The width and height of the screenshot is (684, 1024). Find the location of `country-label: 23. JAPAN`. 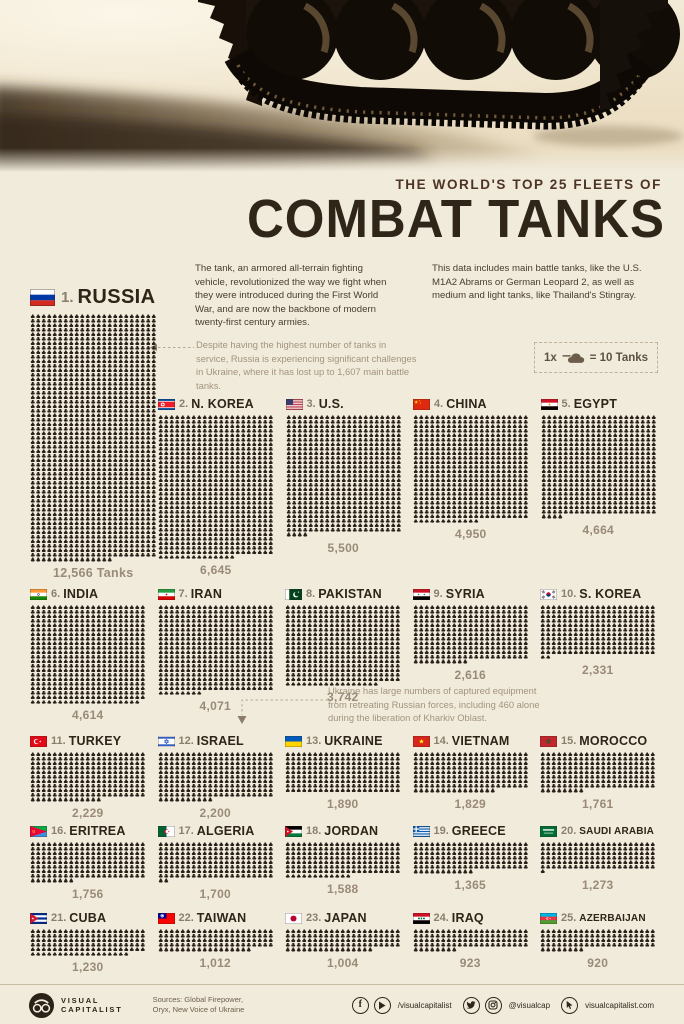

country-label: 23. JAPAN is located at coordinates (343, 918).